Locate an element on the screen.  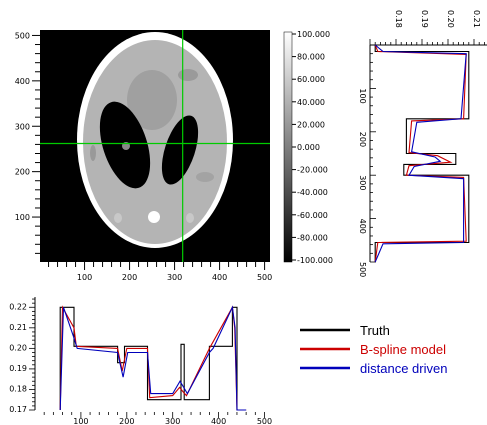
hprofile-y-tick-label: 0.21 is located at coordinates (18, 327).